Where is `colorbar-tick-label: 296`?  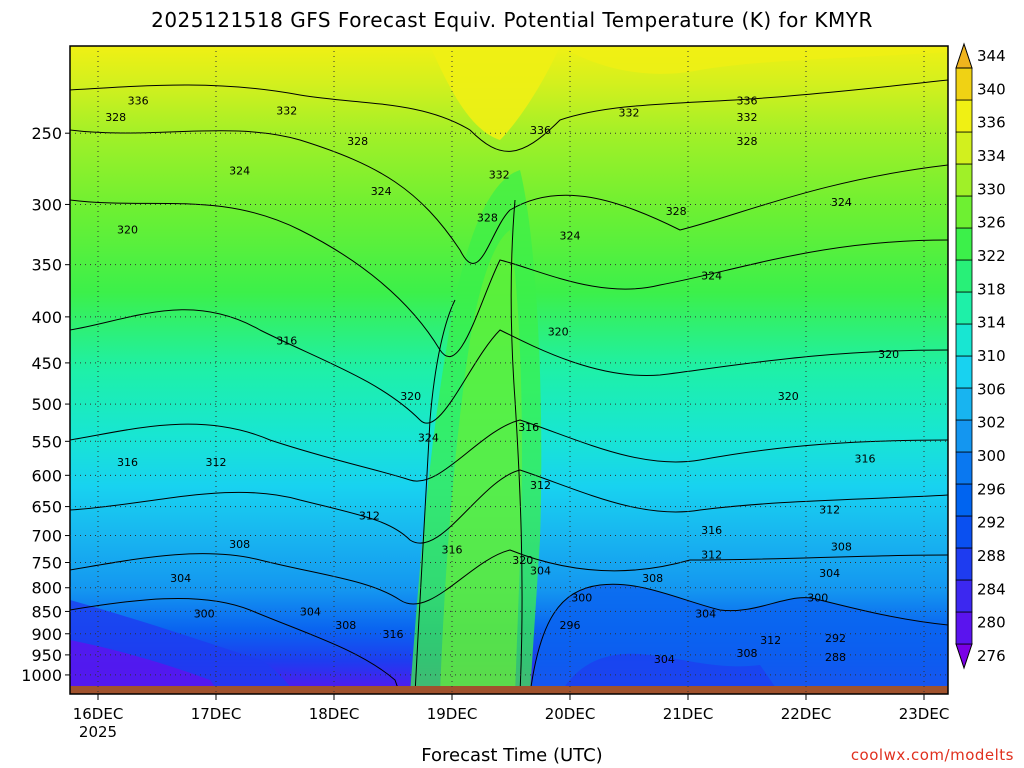
colorbar-tick-label: 296 is located at coordinates (991, 489).